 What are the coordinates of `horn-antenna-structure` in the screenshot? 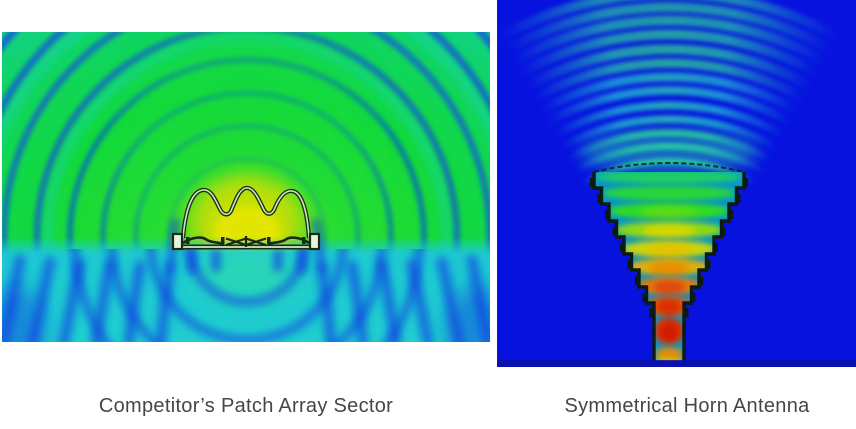 It's located at (669, 261).